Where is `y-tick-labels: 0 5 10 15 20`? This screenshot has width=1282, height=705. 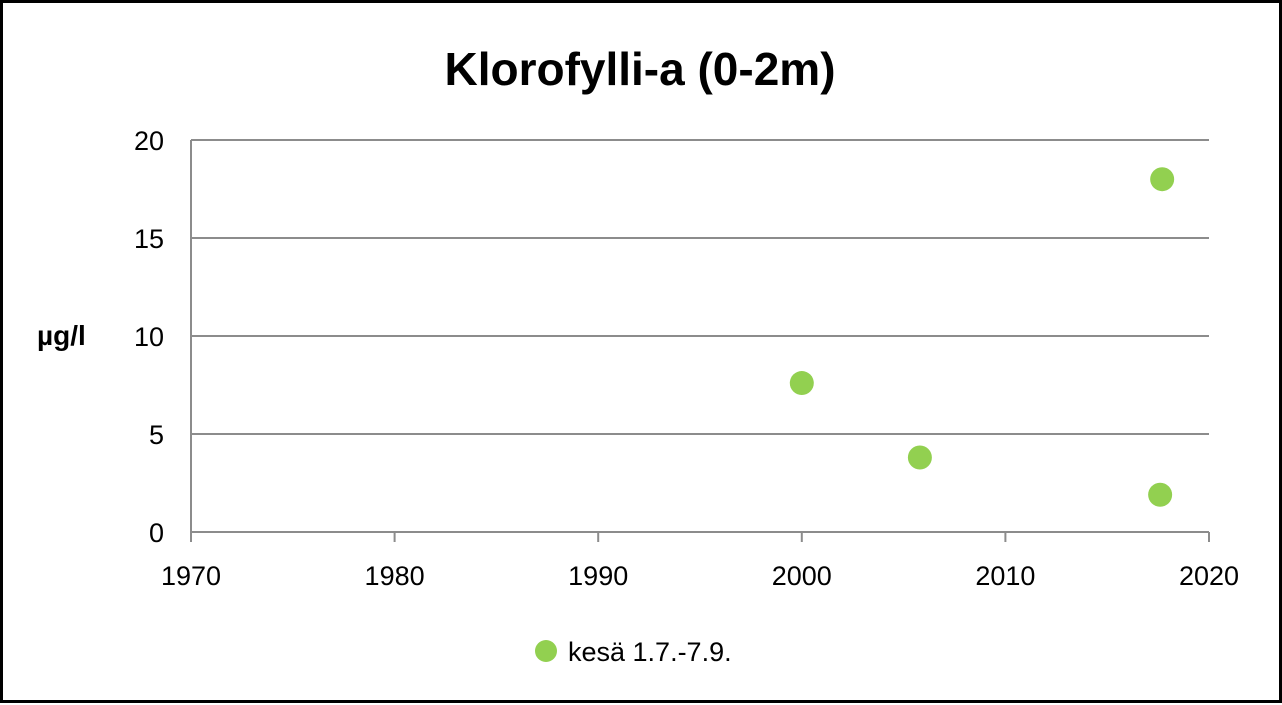 y-tick-labels: 0 5 10 15 20 is located at coordinates (149, 337).